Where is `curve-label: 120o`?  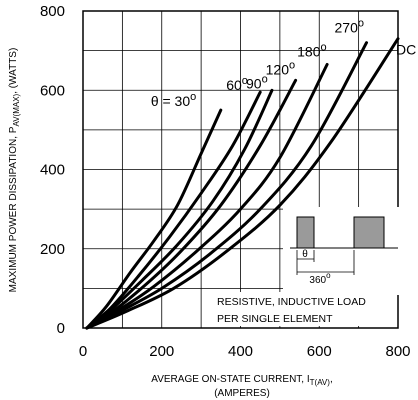
curve-label: 120o is located at coordinates (280, 68).